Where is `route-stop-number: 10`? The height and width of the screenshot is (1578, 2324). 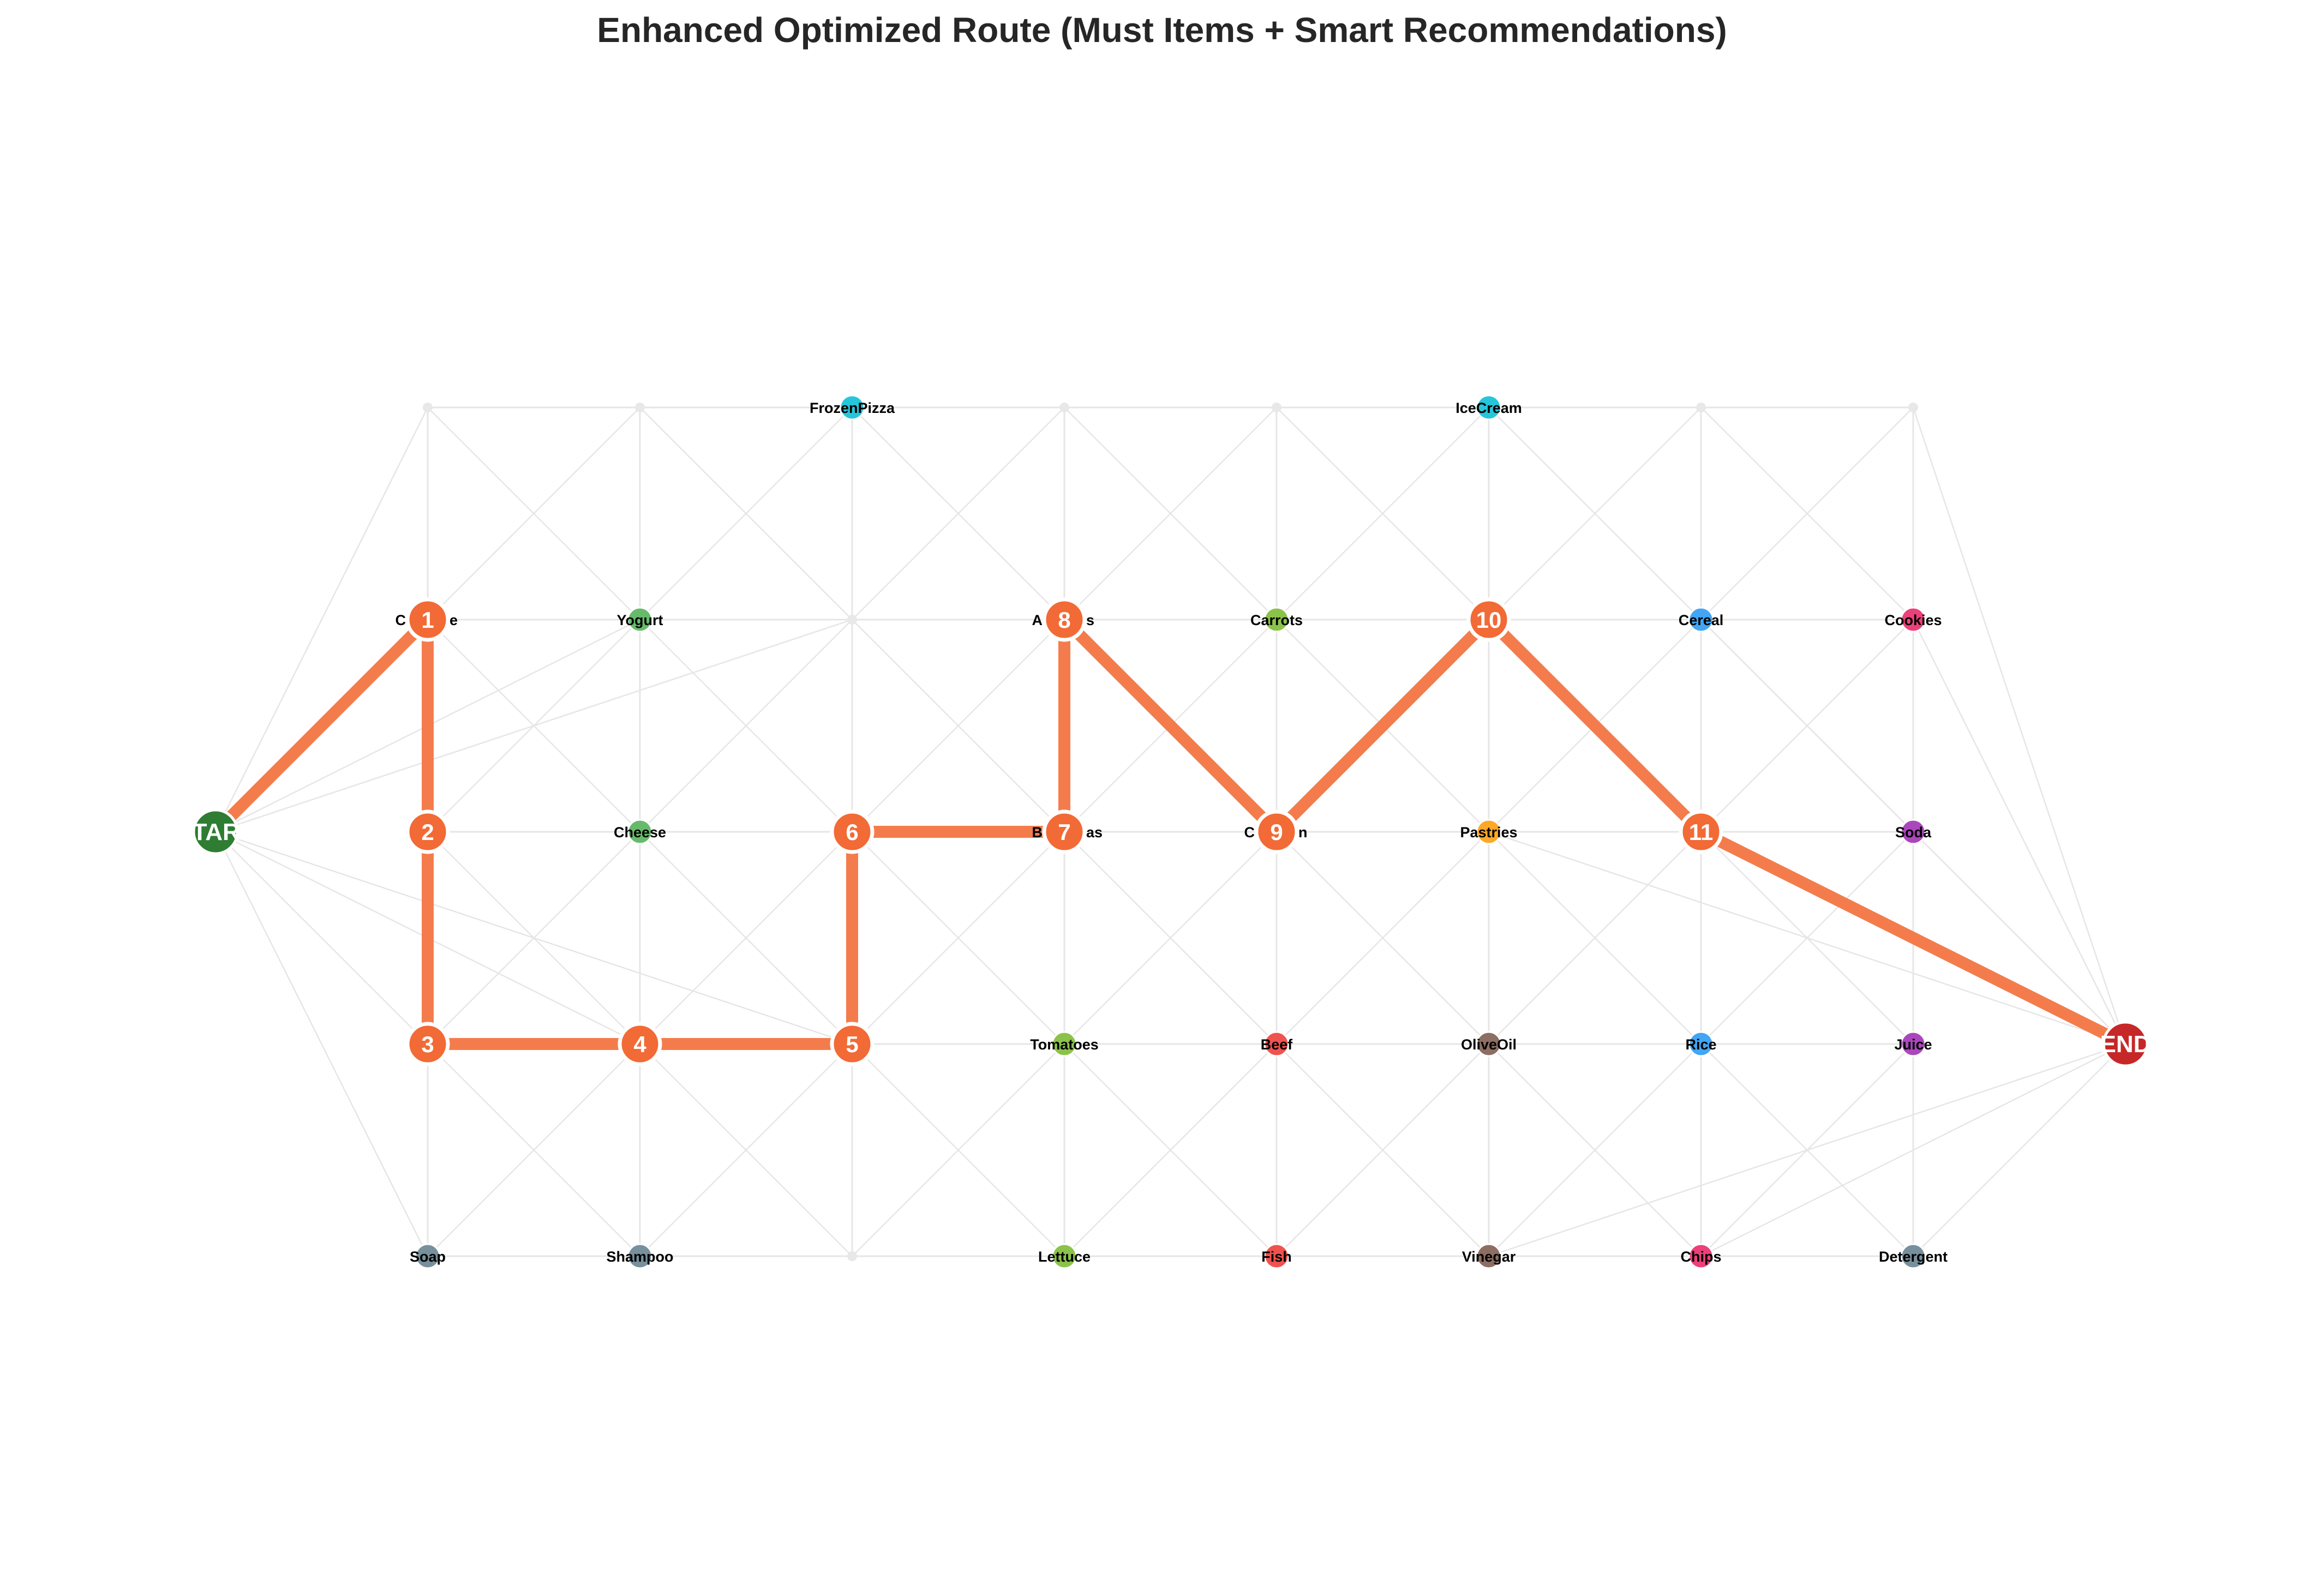
route-stop-number: 10 is located at coordinates (1489, 620).